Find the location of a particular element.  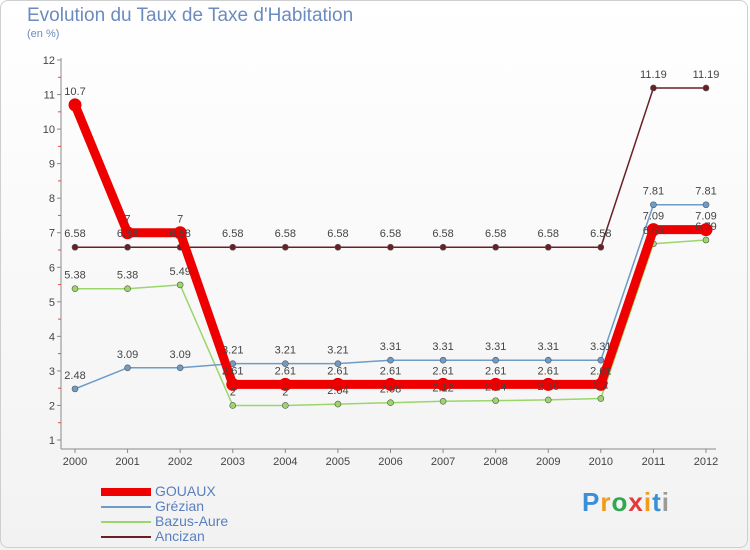

data-label-bazus-aure: 6.68 is located at coordinates (653, 231).